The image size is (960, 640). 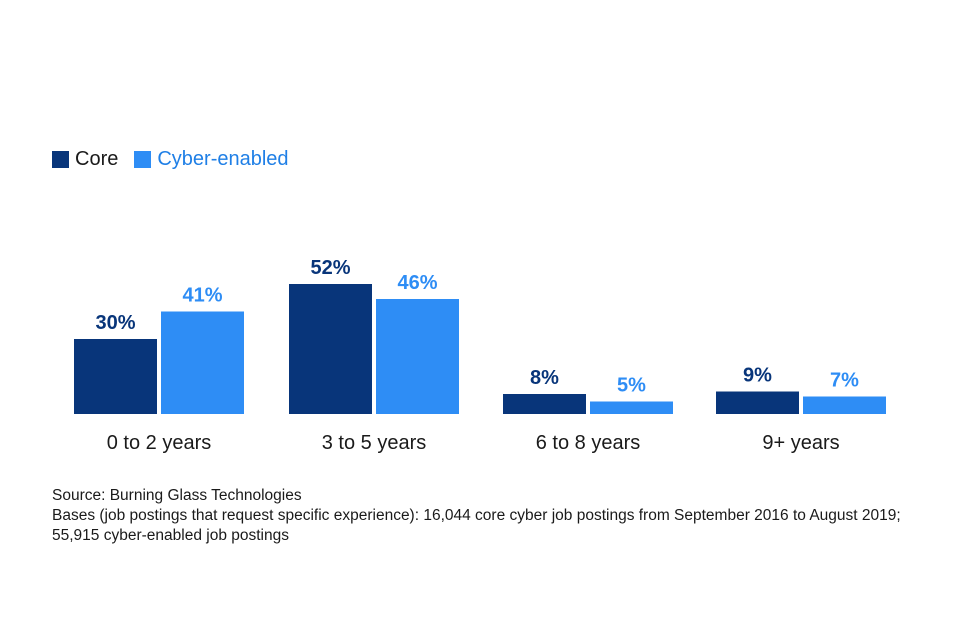 I want to click on chart-legend: Core Cyber-enabled, so click(x=178, y=159).